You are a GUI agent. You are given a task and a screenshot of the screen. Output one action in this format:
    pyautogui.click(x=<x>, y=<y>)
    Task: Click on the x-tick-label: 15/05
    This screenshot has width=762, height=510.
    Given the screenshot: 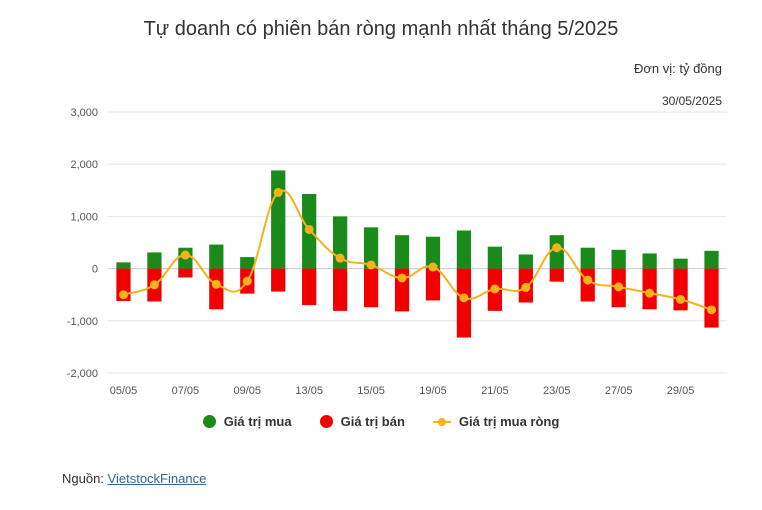 What is the action you would take?
    pyautogui.click(x=371, y=391)
    